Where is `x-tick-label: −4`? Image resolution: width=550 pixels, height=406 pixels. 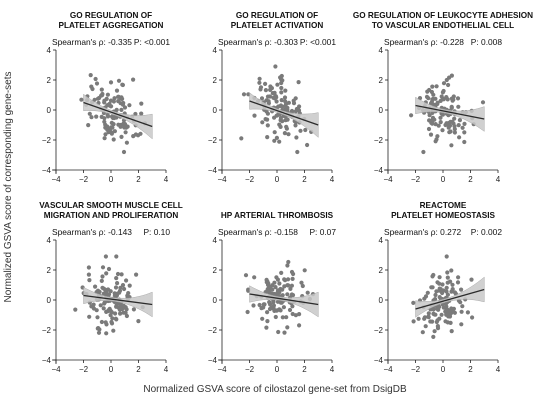 x-tick-label: −4 is located at coordinates (222, 179).